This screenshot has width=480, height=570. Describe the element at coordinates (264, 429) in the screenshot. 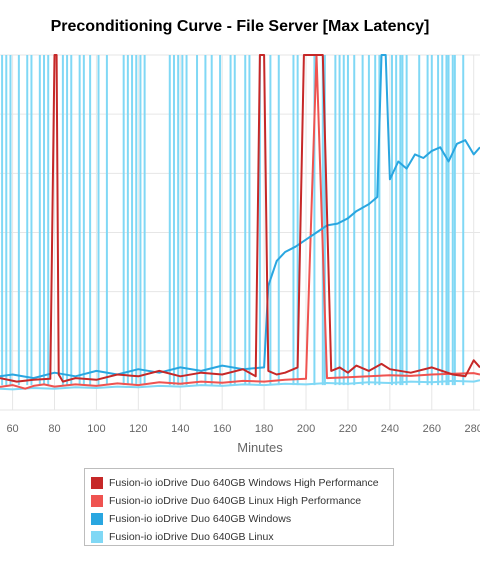

I see `x-tick-label: 180` at that location.